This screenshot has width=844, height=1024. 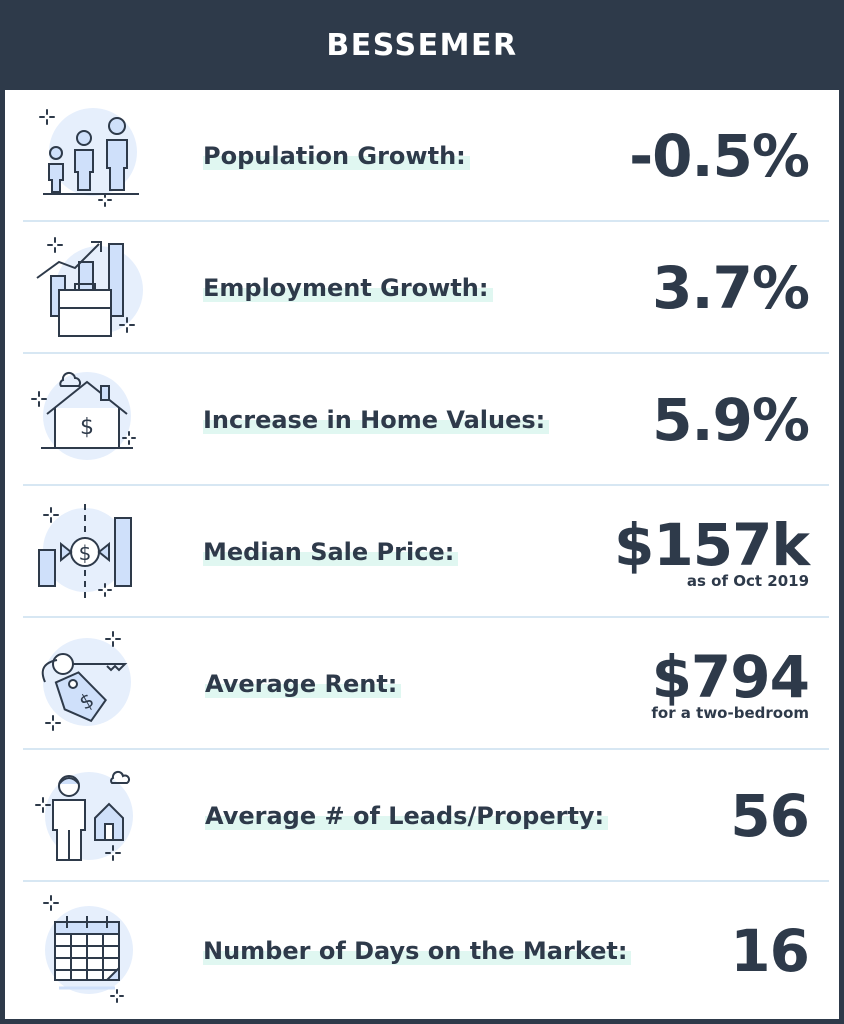 I want to click on stat-row-days-on-market: Number of Days on the Market: 16, so click(x=426, y=950).